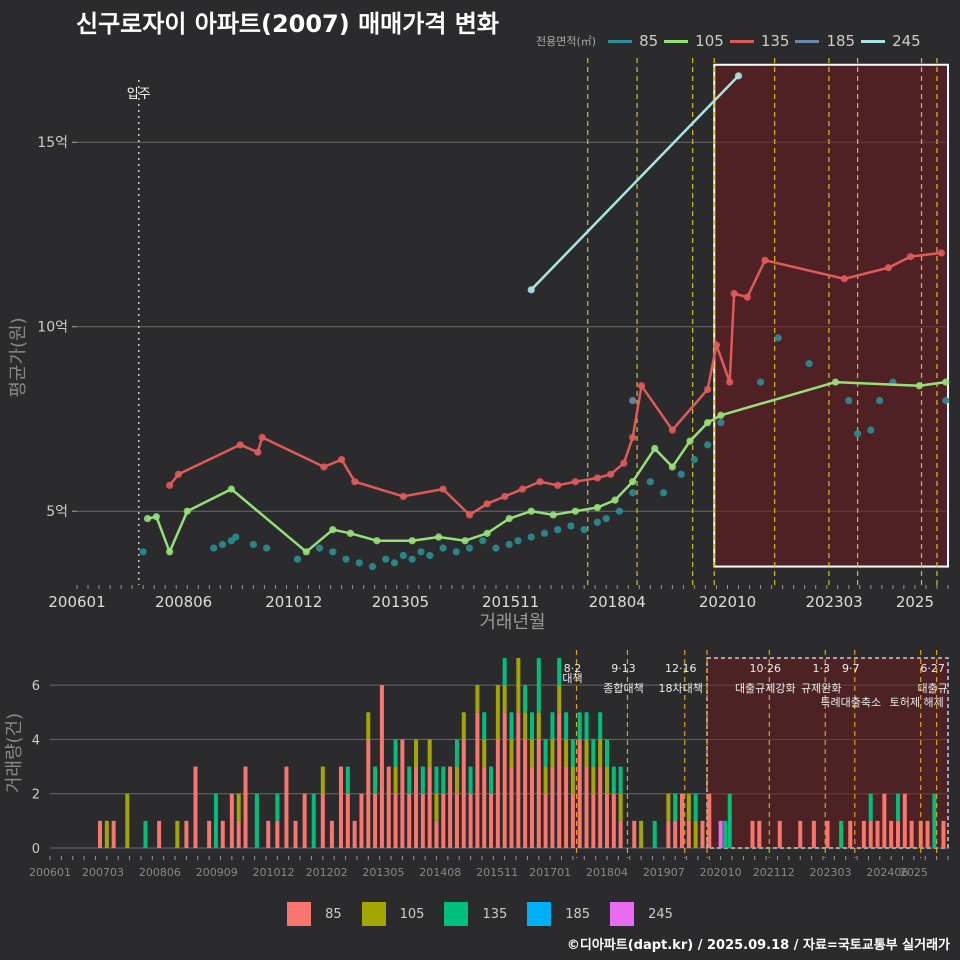 This screenshot has width=960, height=960. I want to click on bar-x-tick-label: 202112, so click(774, 872).